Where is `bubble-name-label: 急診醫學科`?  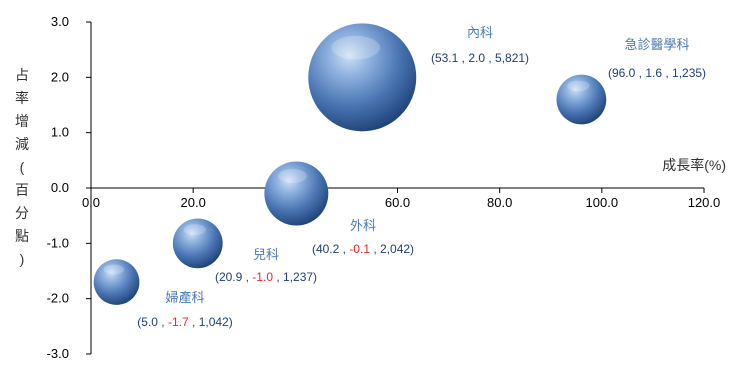 bubble-name-label: 急診醫學科 is located at coordinates (656, 44).